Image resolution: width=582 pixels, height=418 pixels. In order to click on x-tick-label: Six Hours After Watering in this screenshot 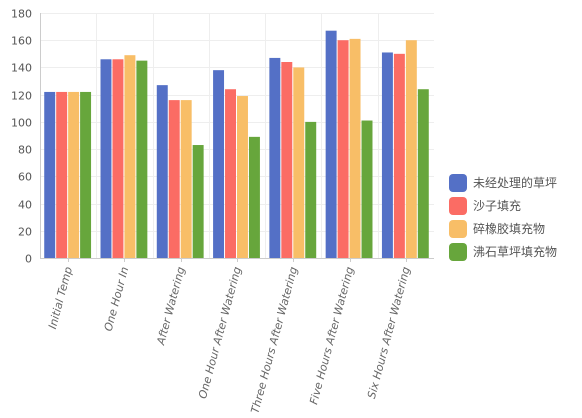, I will do `click(389, 332)`.